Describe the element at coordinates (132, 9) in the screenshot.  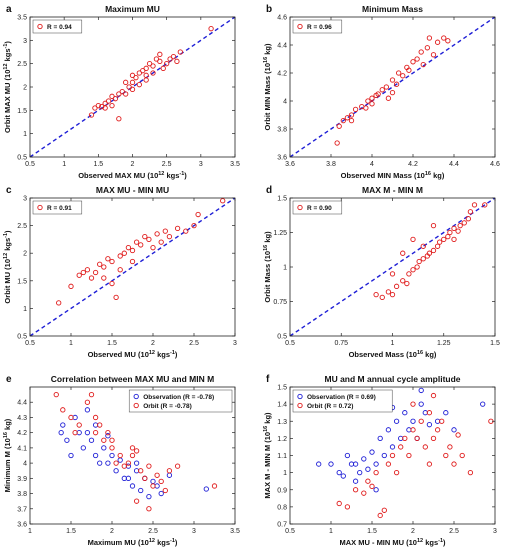
I see `chart-title: Maximum MU` at that location.